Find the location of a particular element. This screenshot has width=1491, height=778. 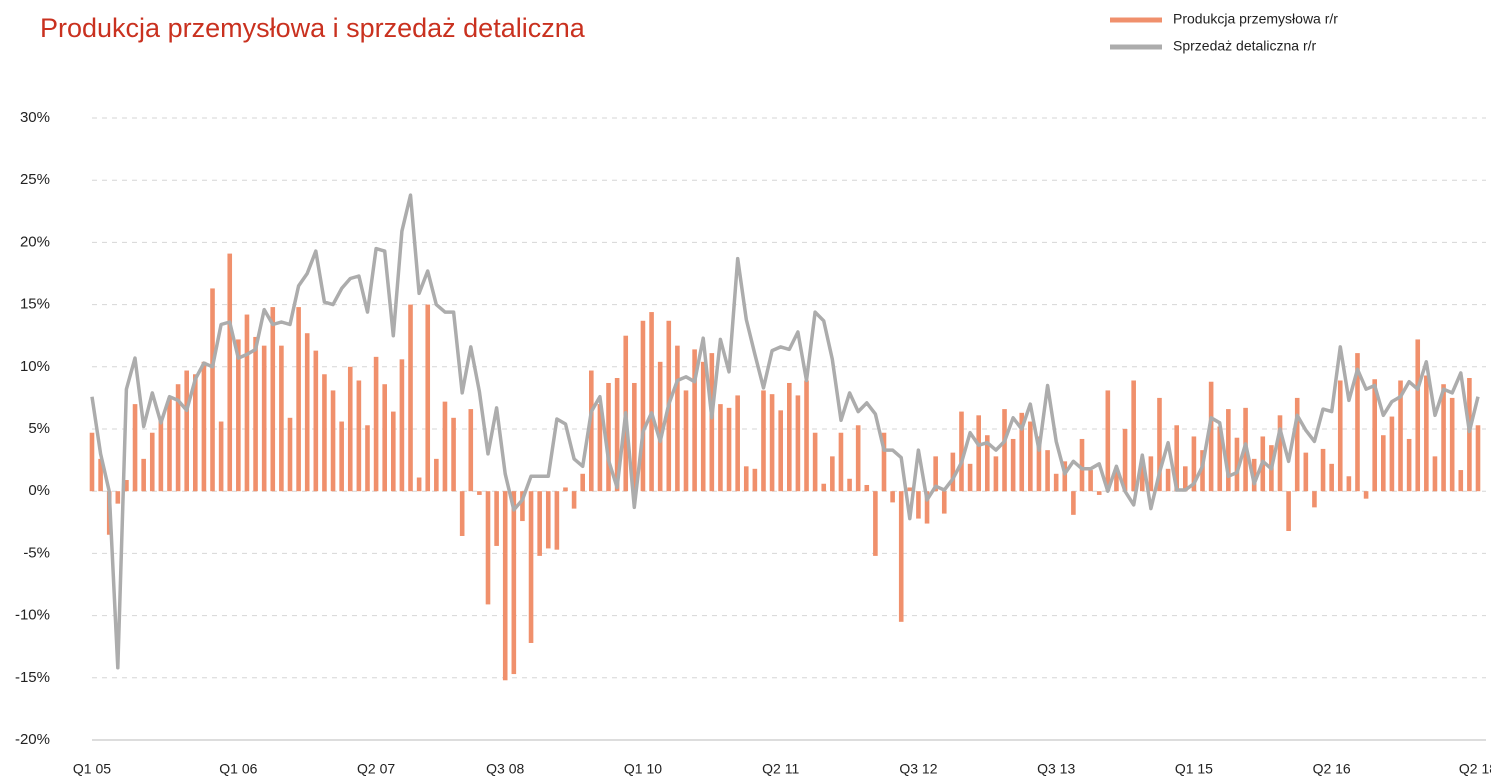

x-tick-label: Q2 18 is located at coordinates (1475, 769).